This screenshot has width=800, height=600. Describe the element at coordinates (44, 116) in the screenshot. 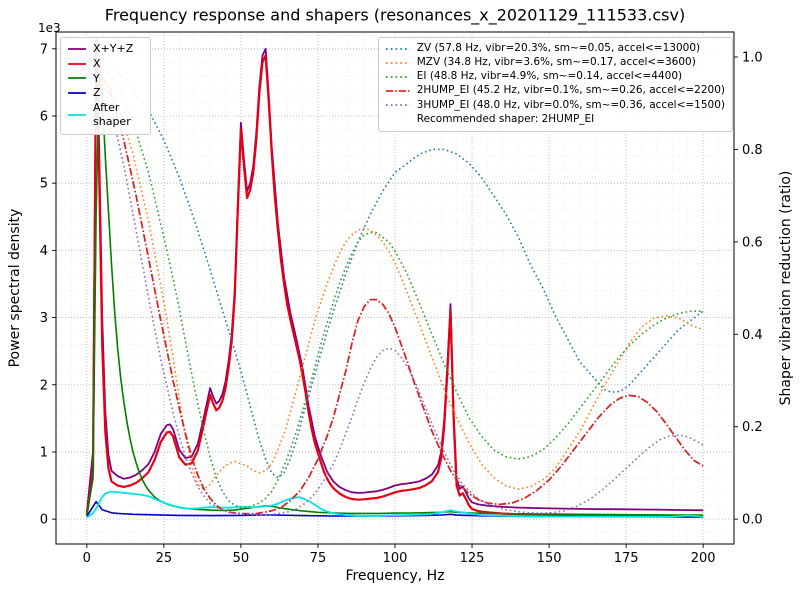

I see `y-left-tick-label: 6` at that location.